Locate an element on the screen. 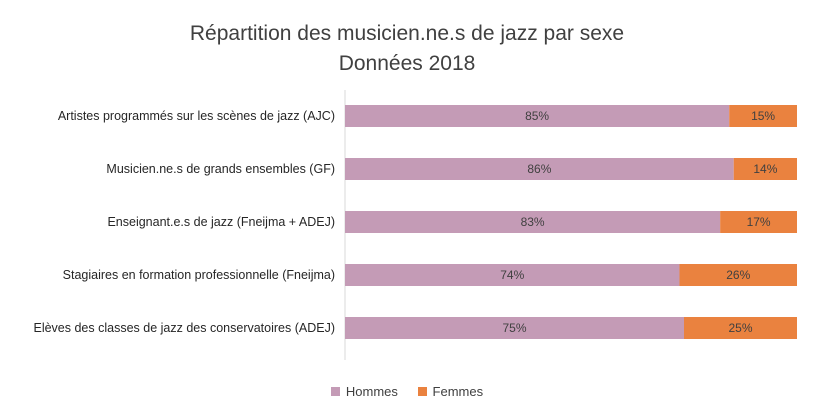 The image size is (814, 414). data-label-hommes: 86% is located at coordinates (539, 169).